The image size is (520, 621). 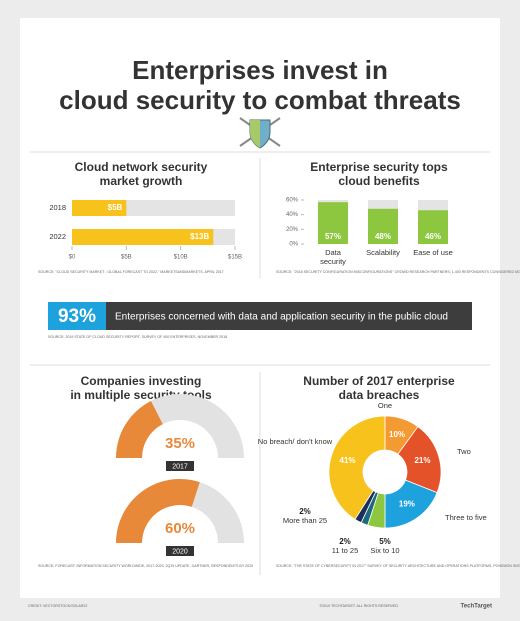 I want to click on value-label: 46%, so click(x=433, y=236).